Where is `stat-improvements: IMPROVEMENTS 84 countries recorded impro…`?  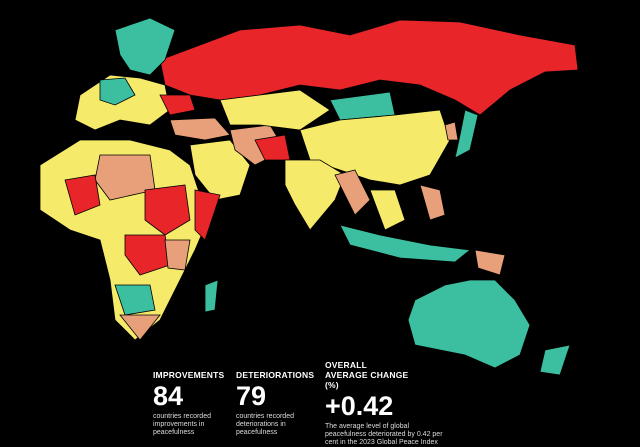 stat-improvements: IMPROVEMENTS 84 countries recorded impro… is located at coordinates (191, 403).